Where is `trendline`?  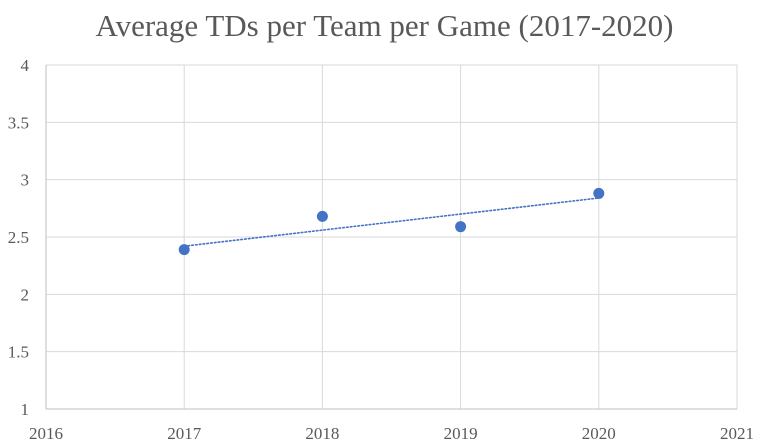 trendline is located at coordinates (391, 222).